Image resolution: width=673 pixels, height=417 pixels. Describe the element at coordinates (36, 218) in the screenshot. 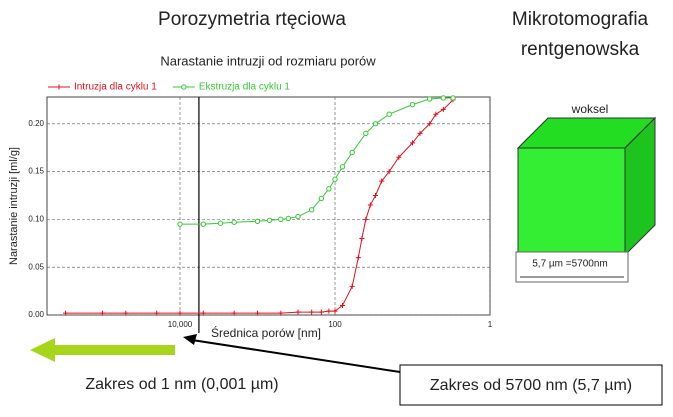

I see `y-tick-label: 0.10` at that location.